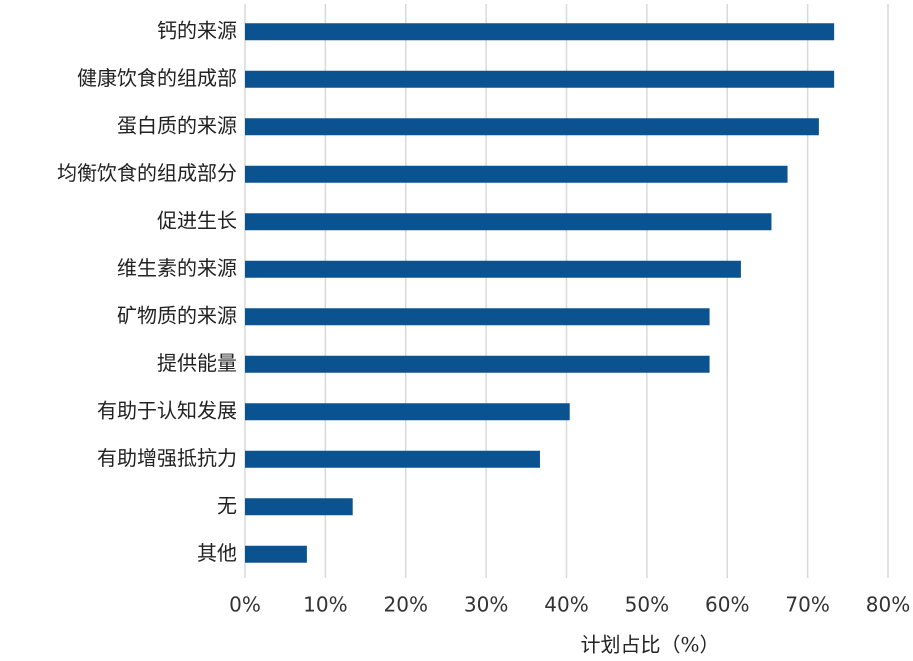  What do you see at coordinates (197, 30) in the screenshot?
I see `y-tick-label: 钙的来源` at bounding box center [197, 30].